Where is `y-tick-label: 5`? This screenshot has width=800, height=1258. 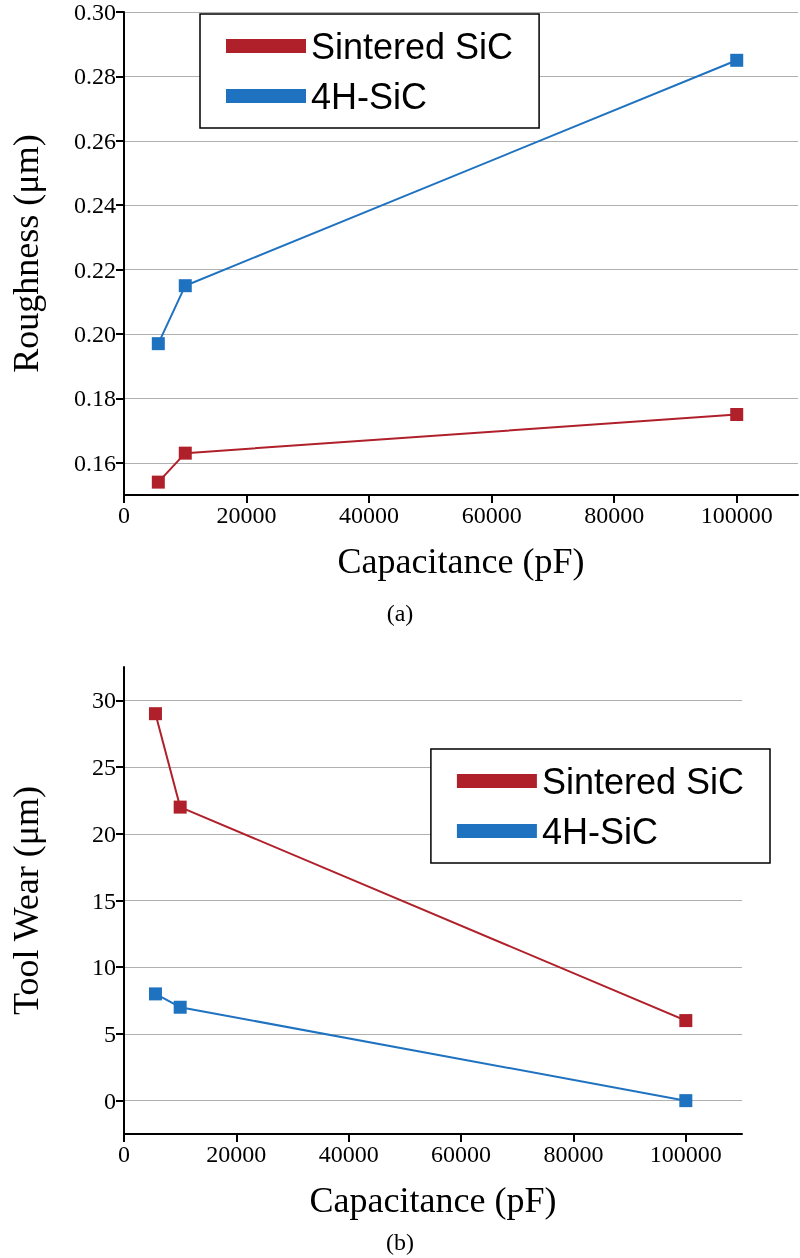 y-tick-label: 5 is located at coordinates (110, 1033).